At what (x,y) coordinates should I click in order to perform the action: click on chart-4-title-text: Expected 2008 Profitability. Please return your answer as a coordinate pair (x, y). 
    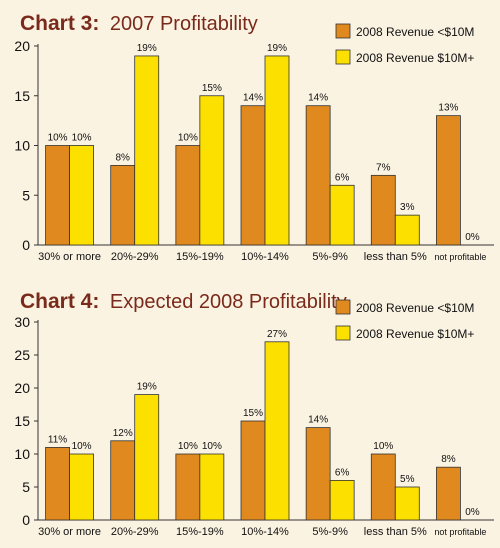
    Looking at the image, I should click on (228, 302).